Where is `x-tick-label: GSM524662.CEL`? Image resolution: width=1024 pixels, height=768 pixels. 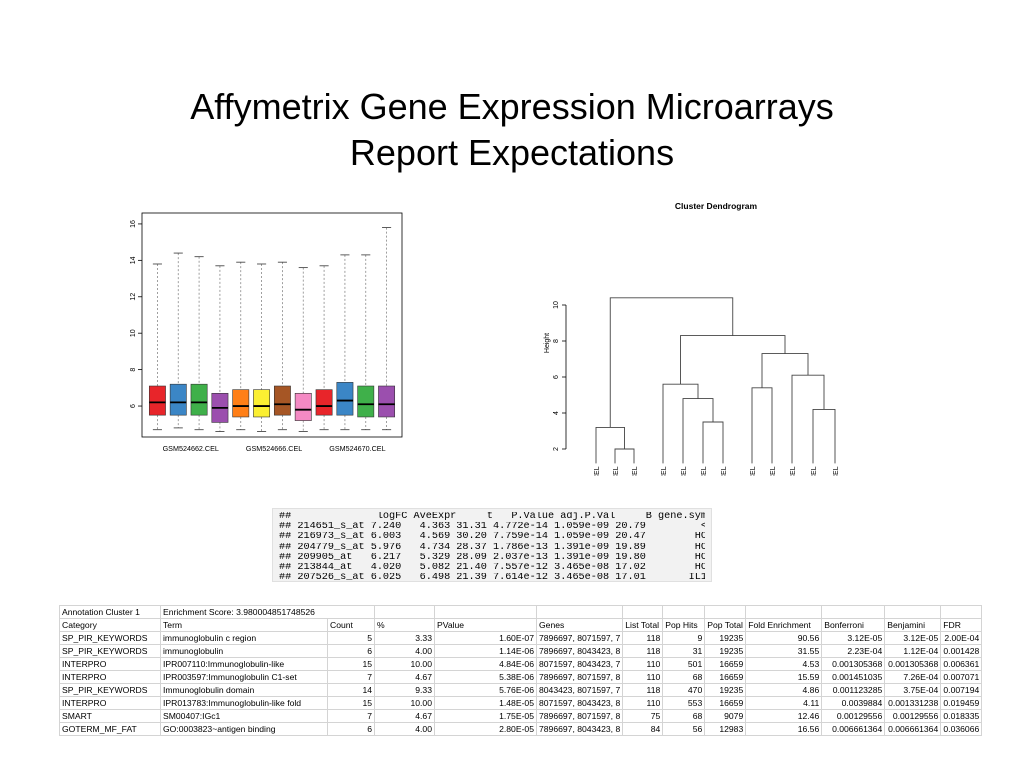
x-tick-label: GSM524662.CEL is located at coordinates (191, 448).